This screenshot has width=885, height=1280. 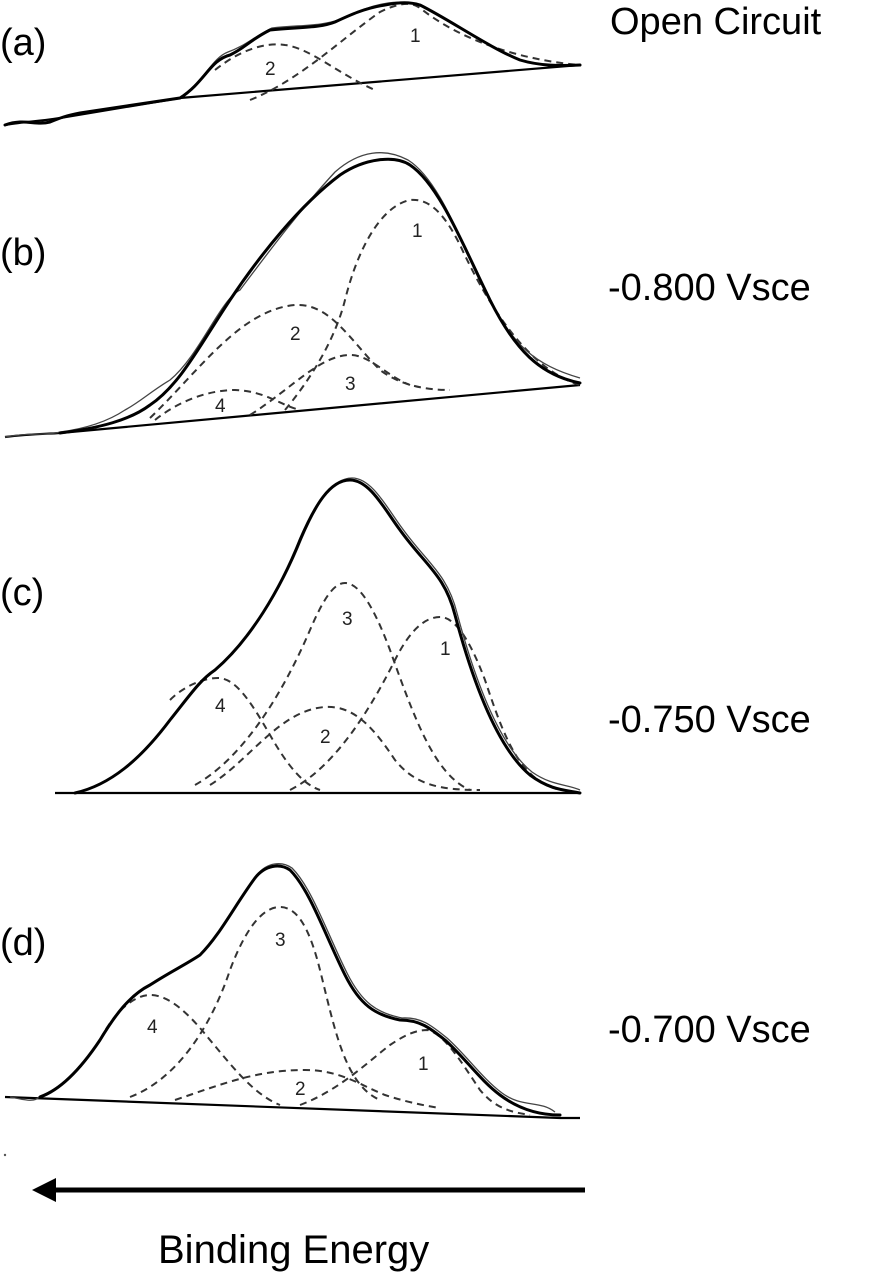 I want to click on panel-letter-c: (c), so click(x=22, y=593).